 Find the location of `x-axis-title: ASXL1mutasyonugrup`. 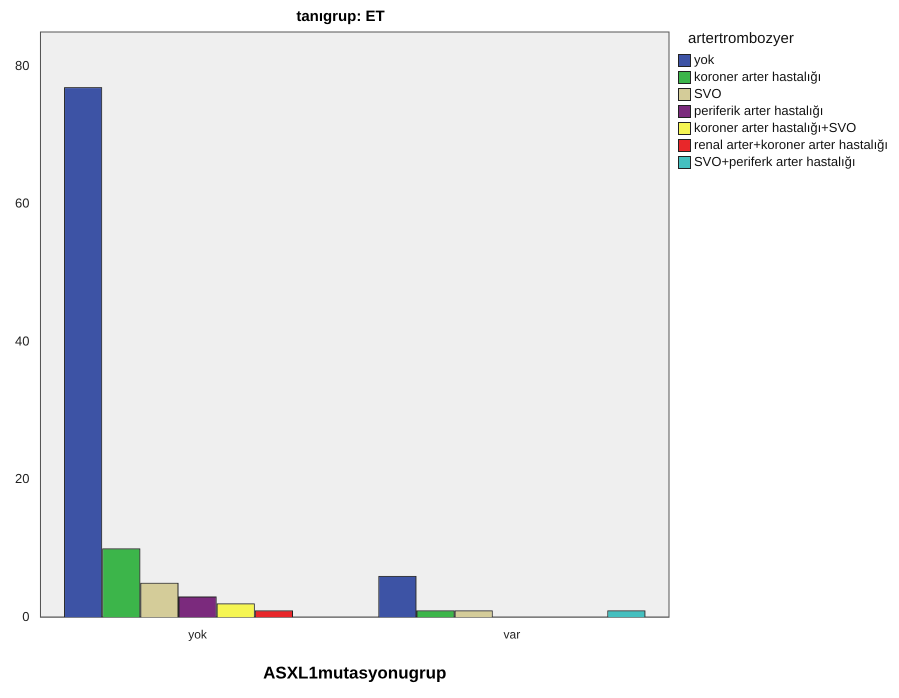

x-axis-title: ASXL1mutasyonugrup is located at coordinates (354, 672).